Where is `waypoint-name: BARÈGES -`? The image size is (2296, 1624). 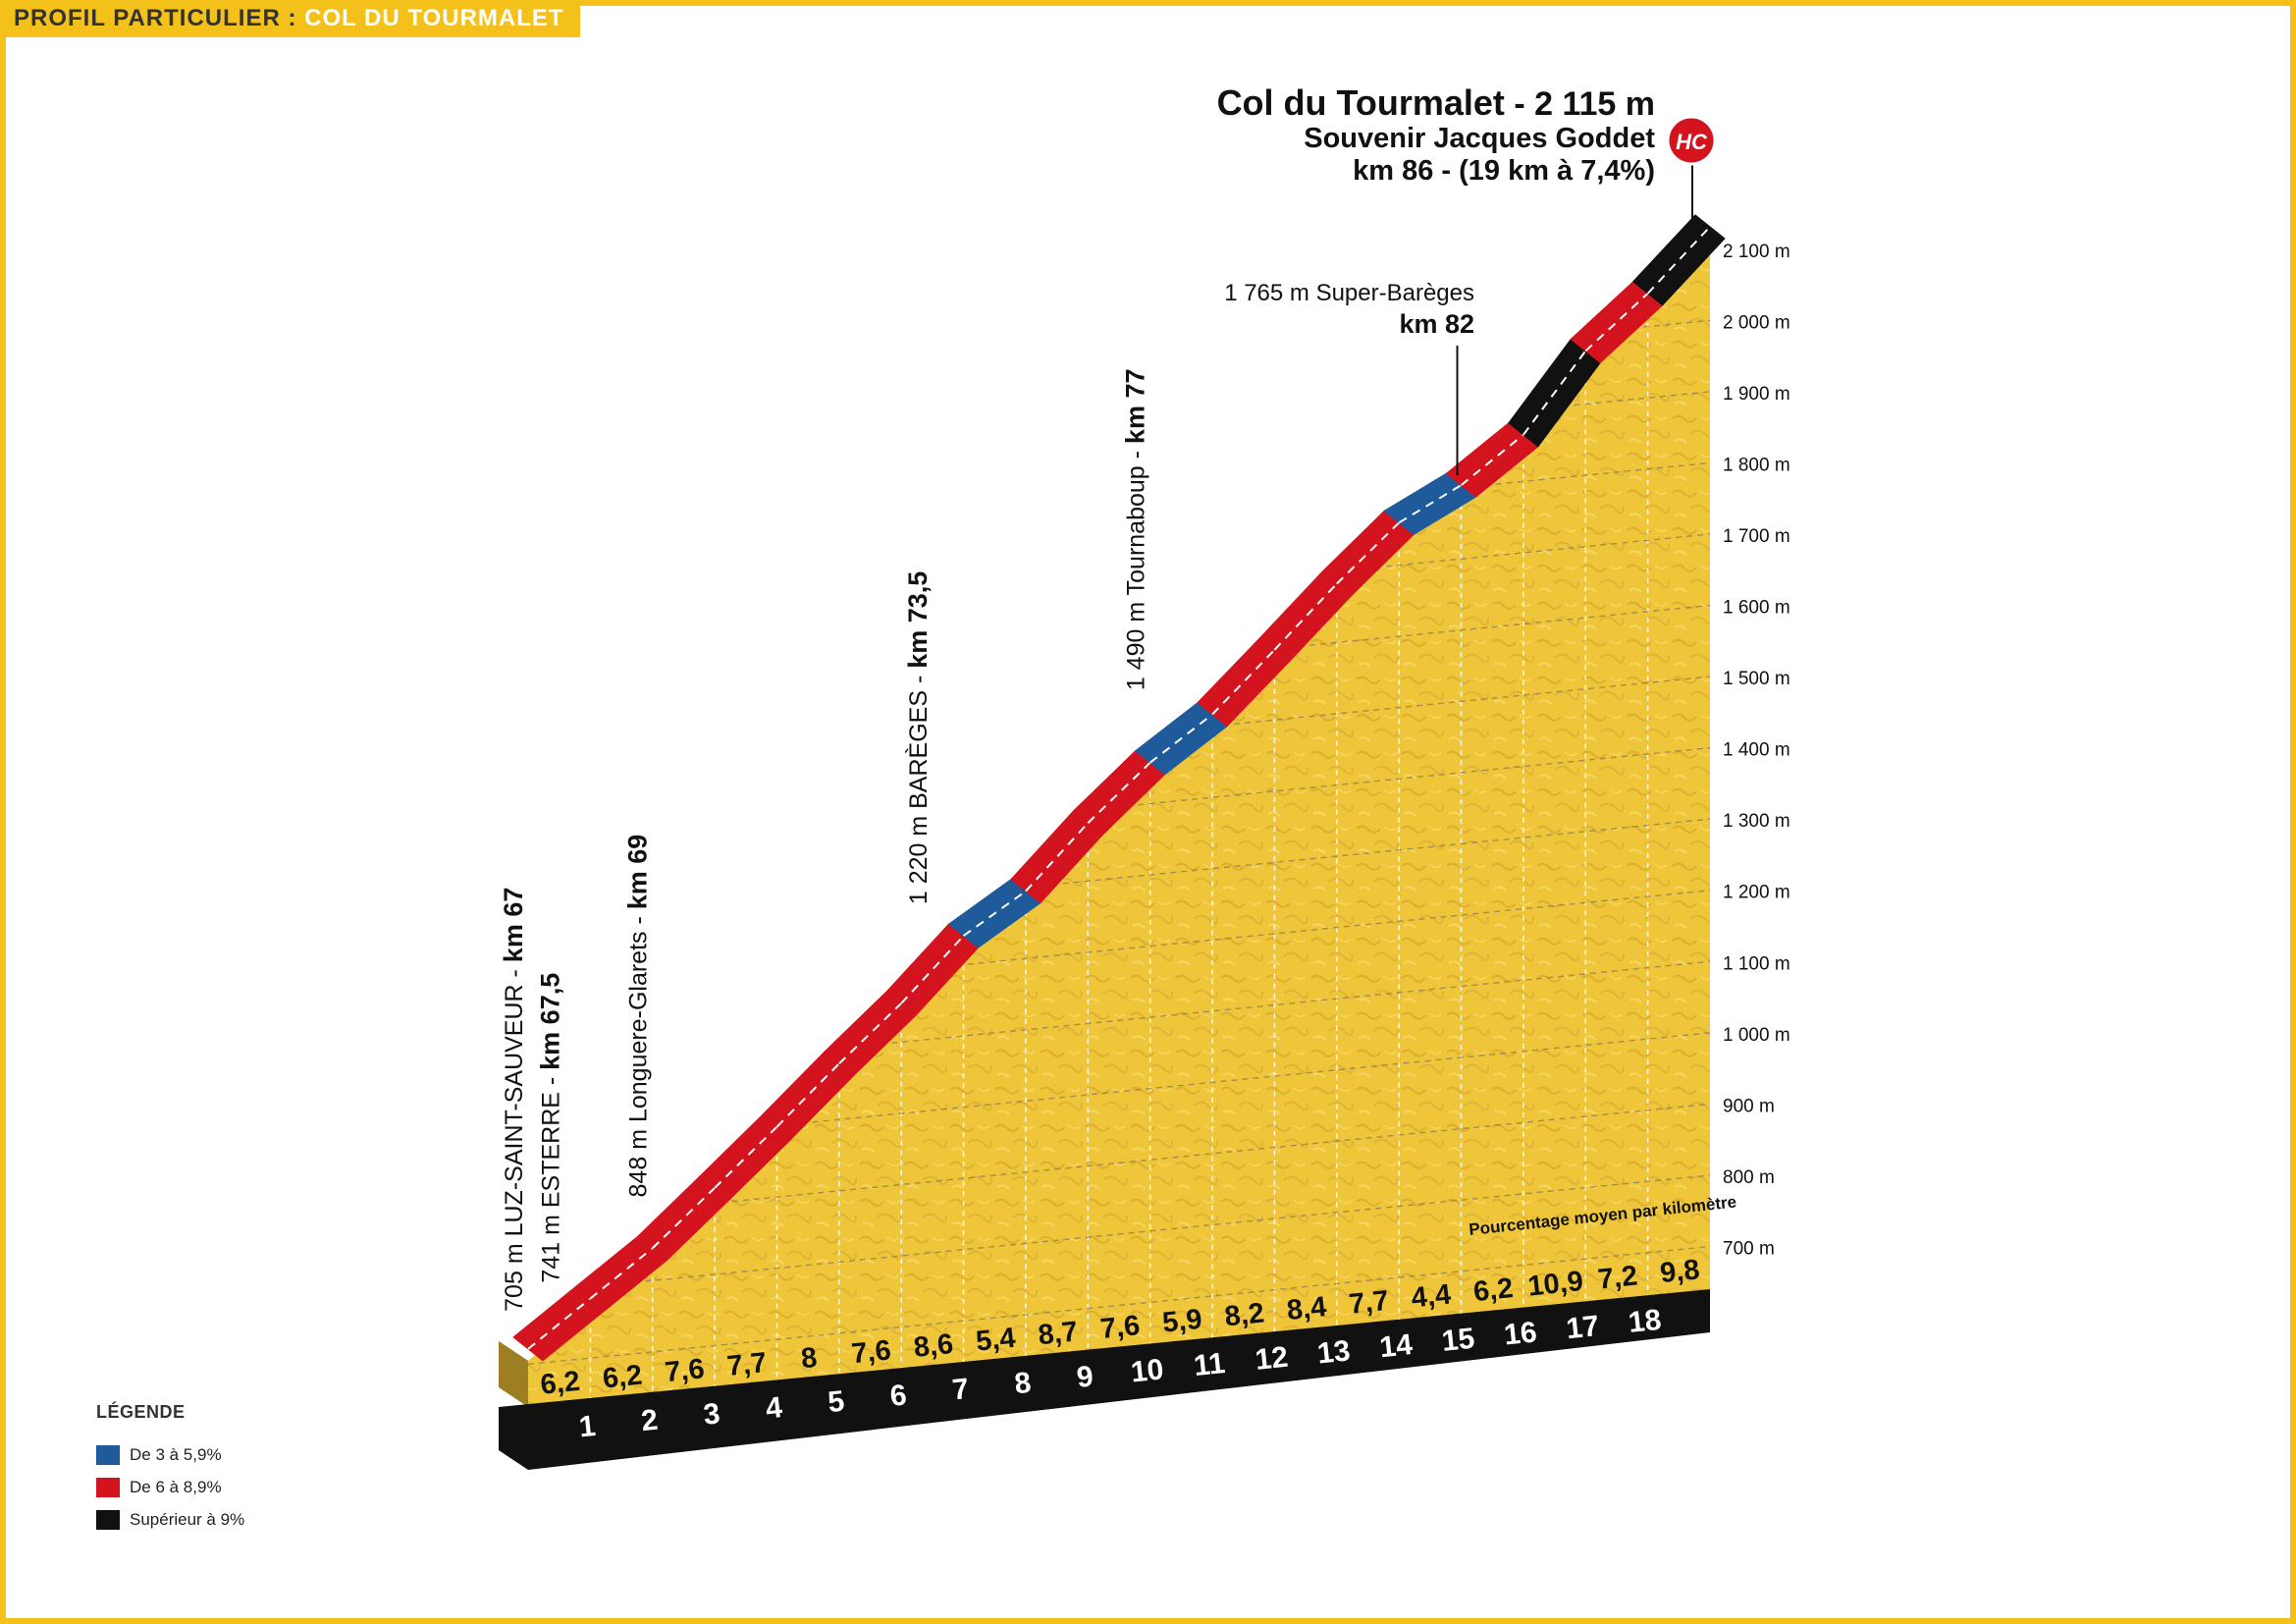
waypoint-name: BARÈGES - is located at coordinates (918, 739).